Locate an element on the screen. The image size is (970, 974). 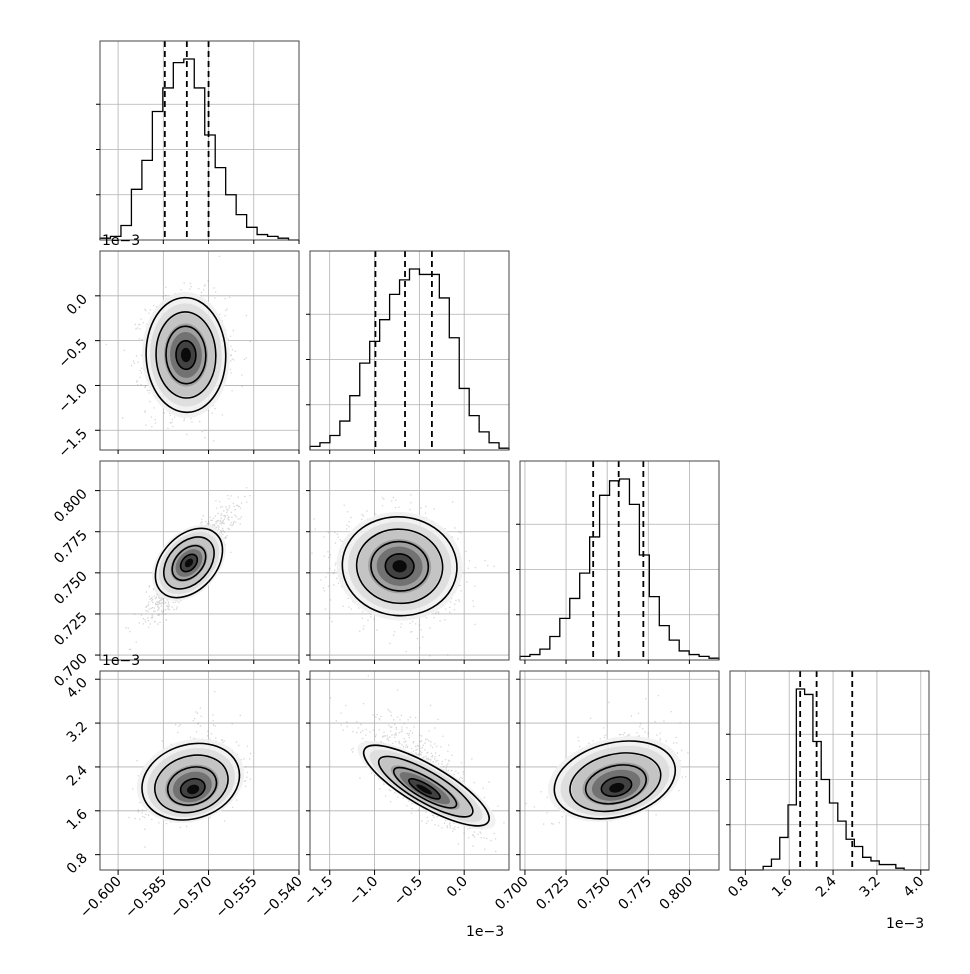
x-tick-label: 0.8 is located at coordinates (738, 887).